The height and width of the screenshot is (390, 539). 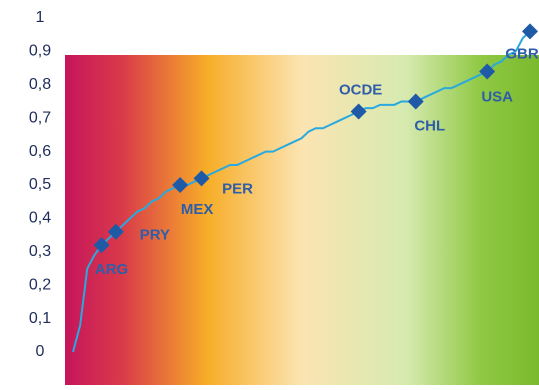 I want to click on y-tick-label: 0, so click(x=40, y=351).